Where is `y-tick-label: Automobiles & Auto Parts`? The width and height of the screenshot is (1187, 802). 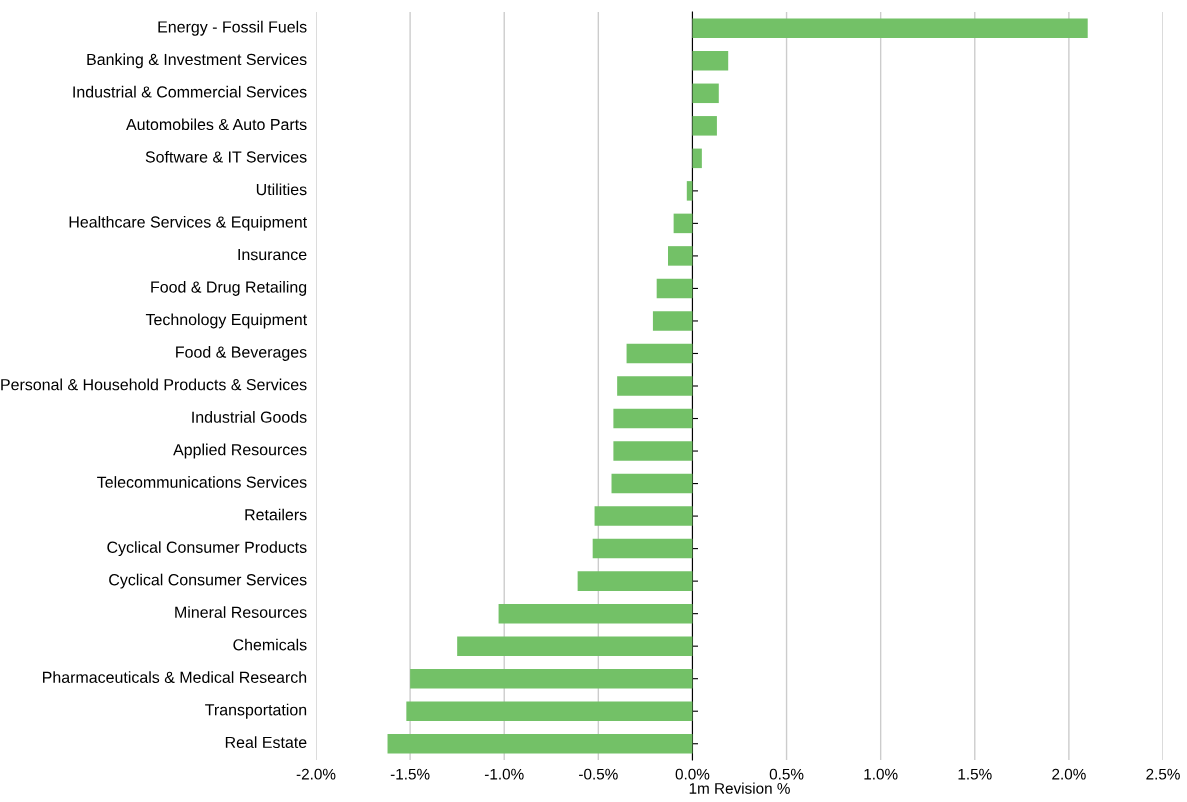 y-tick-label: Automobiles & Auto Parts is located at coordinates (216, 124).